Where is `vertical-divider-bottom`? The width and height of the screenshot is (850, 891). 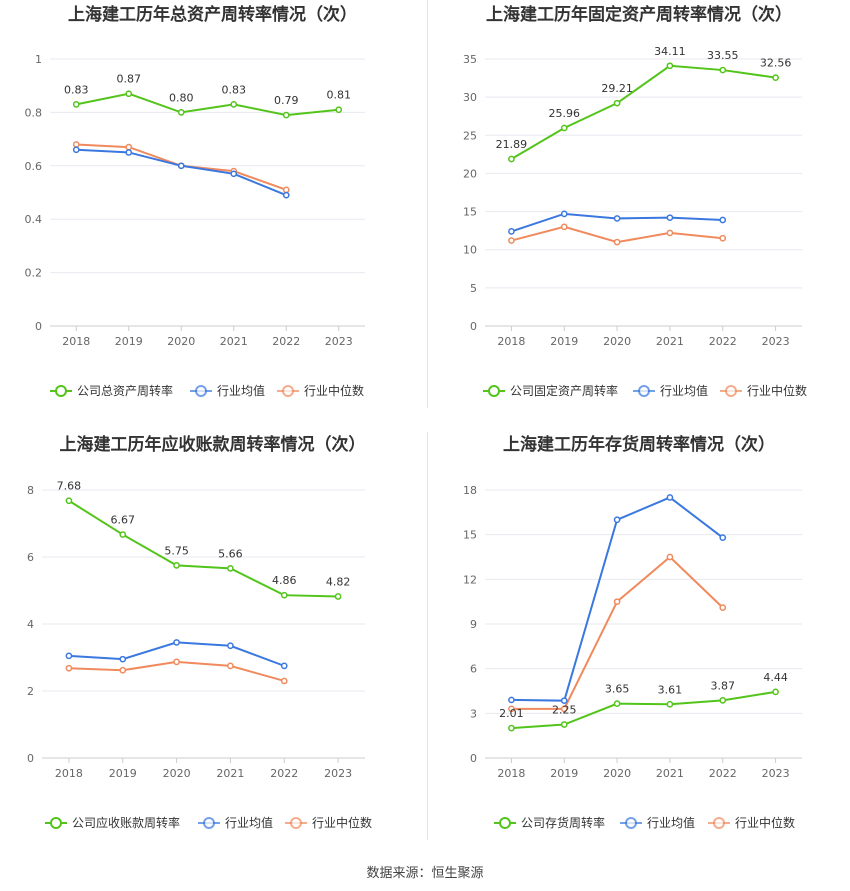
vertical-divider-bottom is located at coordinates (427, 636).